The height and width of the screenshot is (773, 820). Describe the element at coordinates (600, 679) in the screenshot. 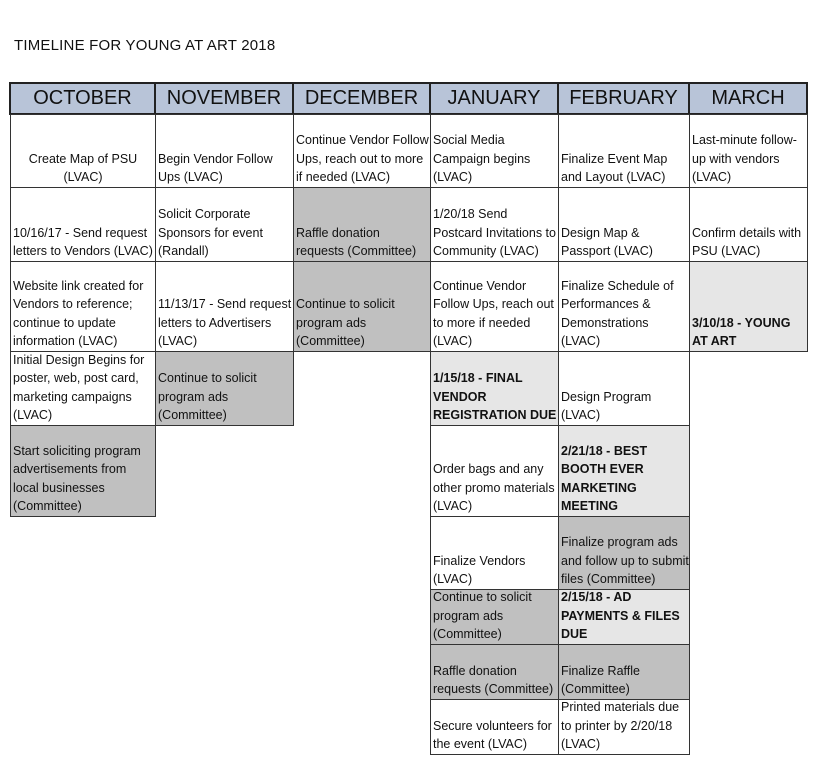

I see `cell-text: Finalize Raffle (Committee)` at that location.